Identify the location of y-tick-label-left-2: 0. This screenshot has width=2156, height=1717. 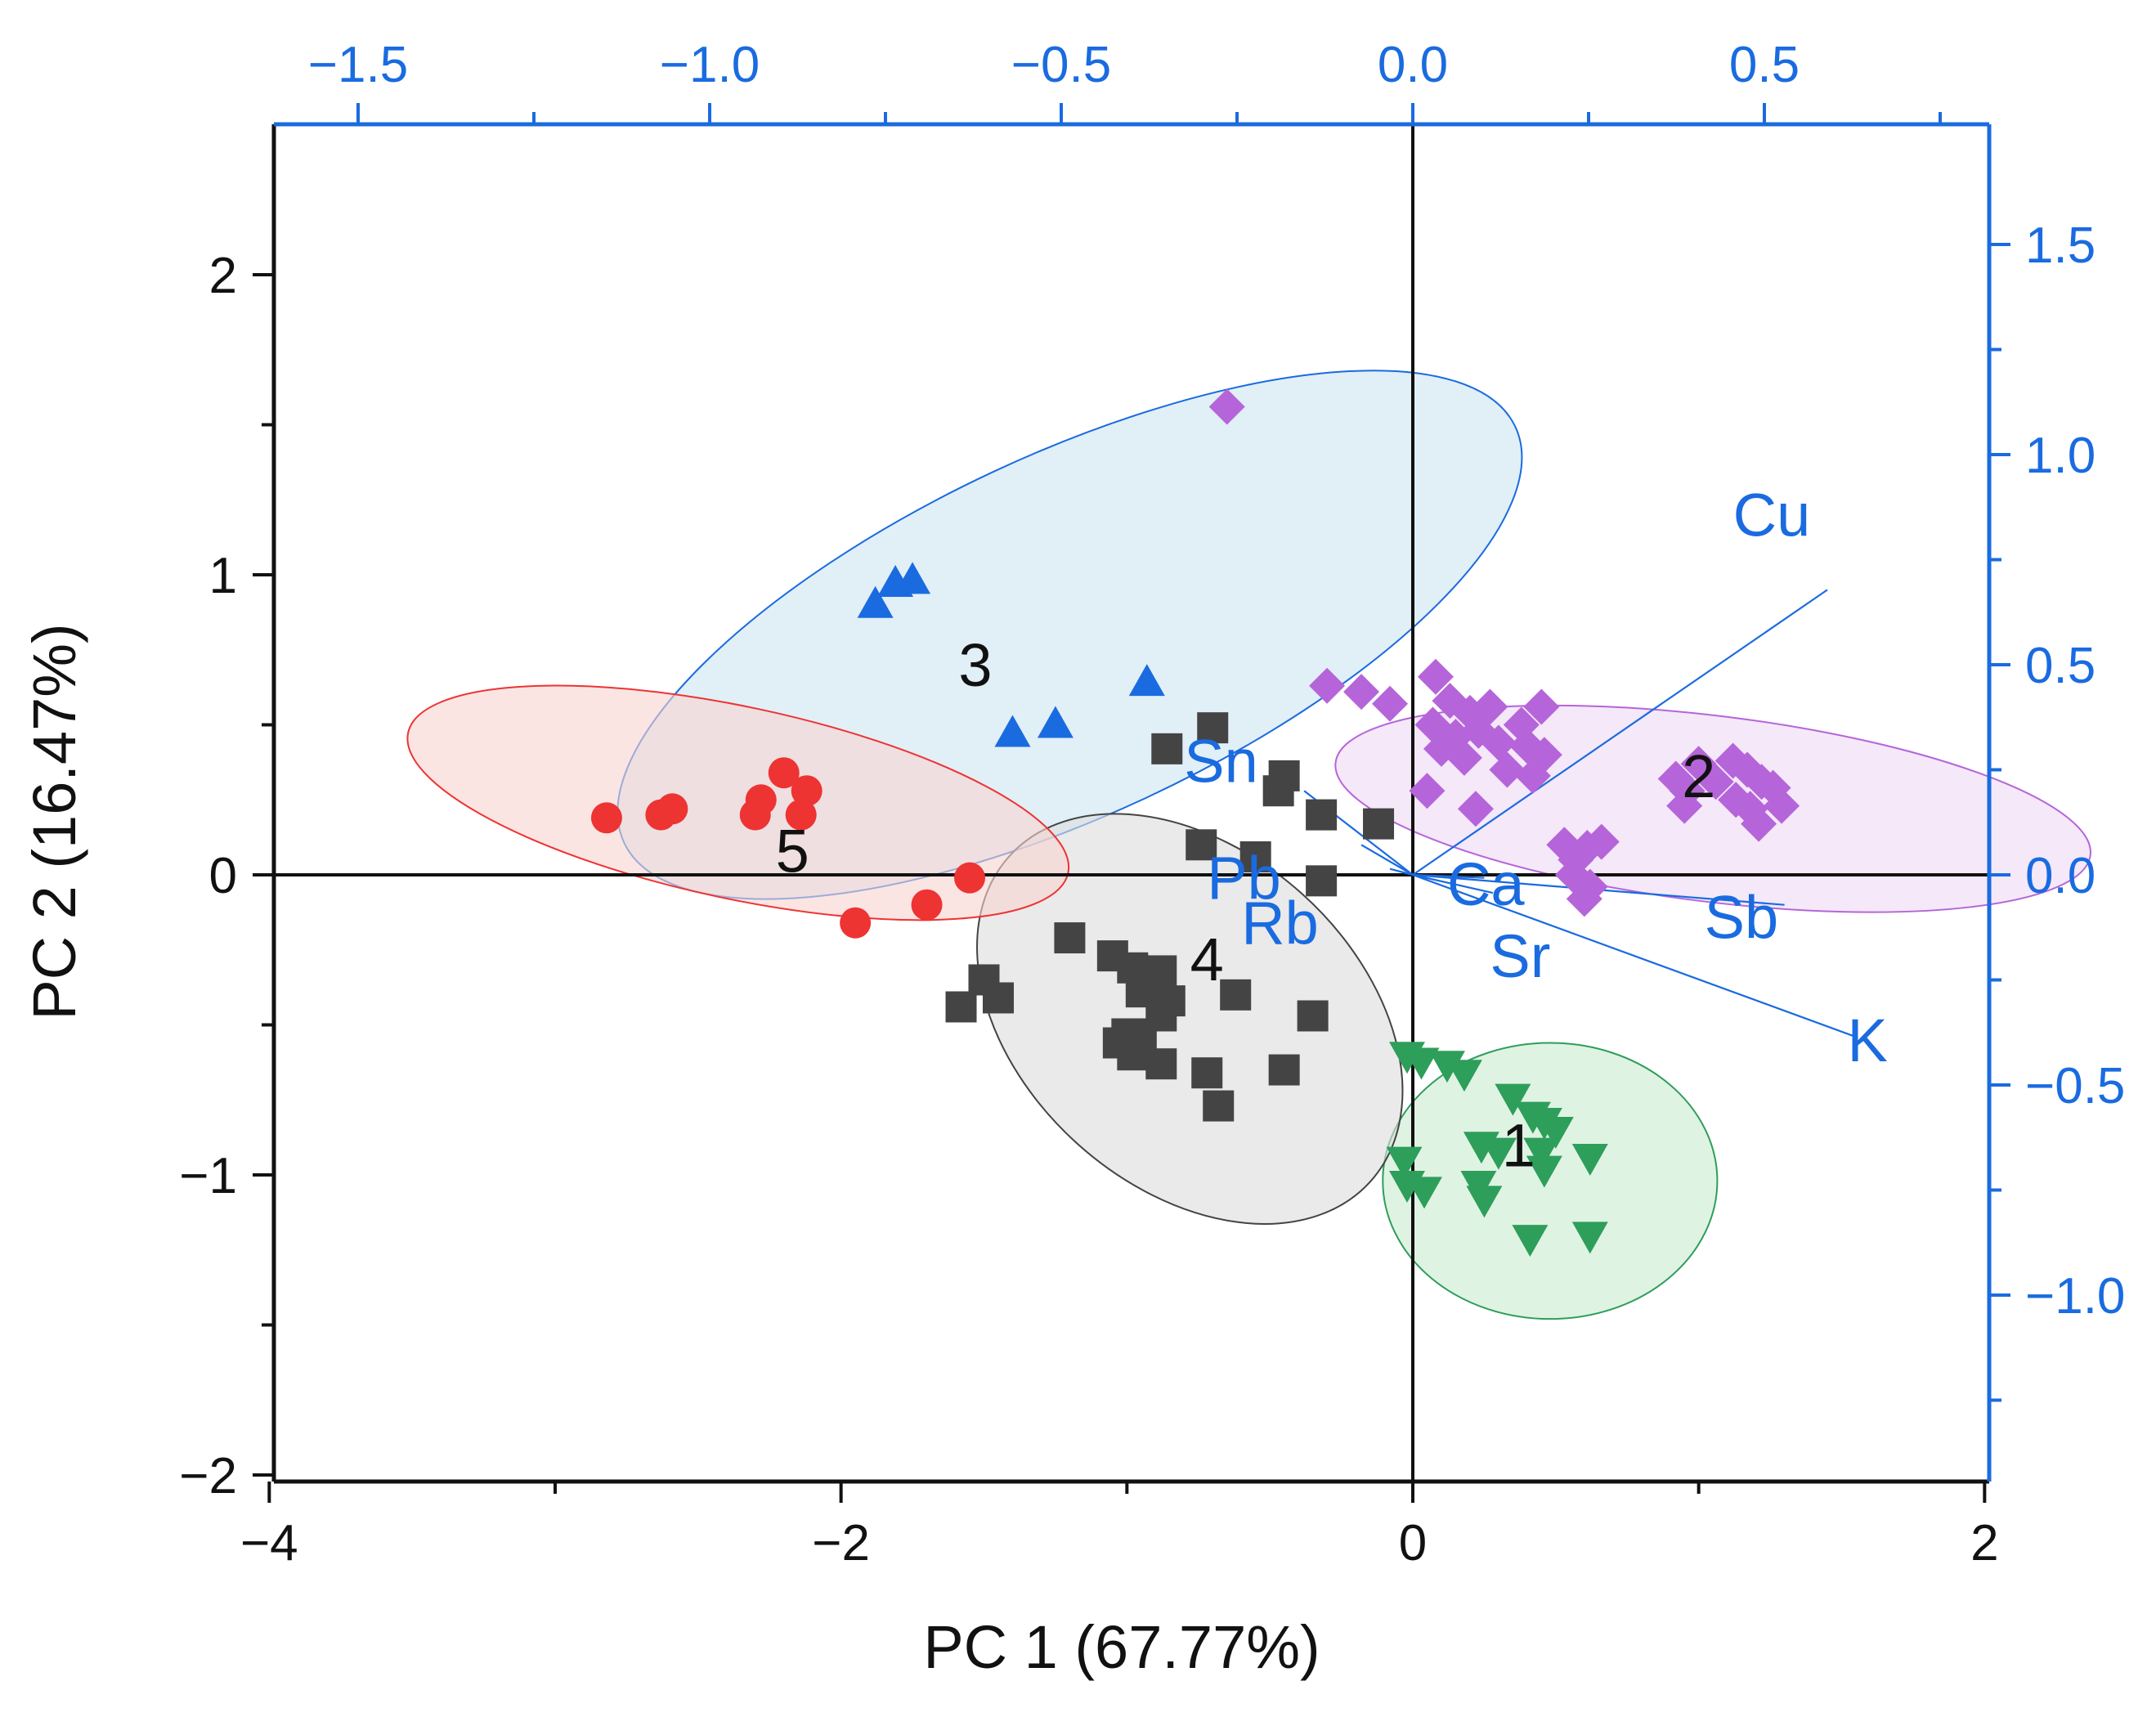
(223, 876).